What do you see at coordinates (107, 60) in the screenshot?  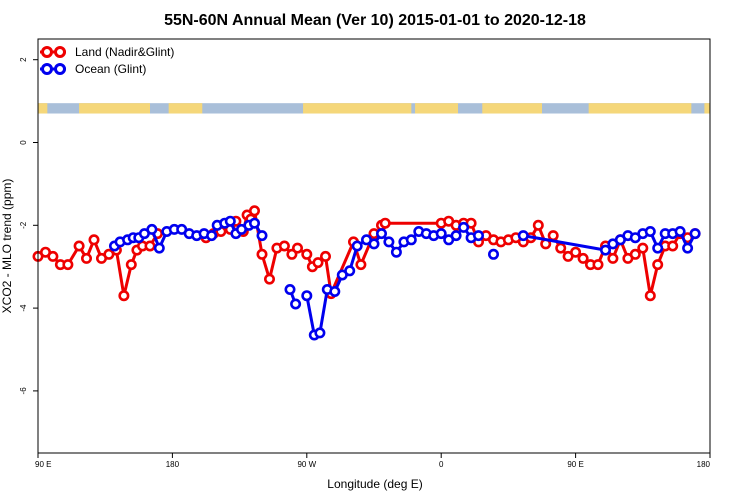 I see `legend: Land (Nadir&Glint) Ocean (Glint)` at bounding box center [107, 60].